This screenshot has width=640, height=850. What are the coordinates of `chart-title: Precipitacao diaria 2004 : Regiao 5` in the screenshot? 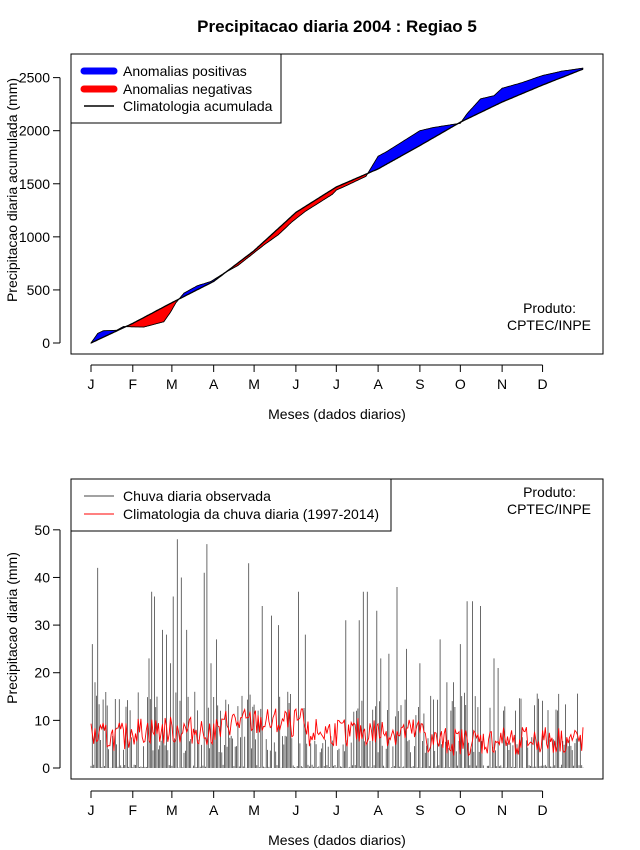 It's located at (337, 26).